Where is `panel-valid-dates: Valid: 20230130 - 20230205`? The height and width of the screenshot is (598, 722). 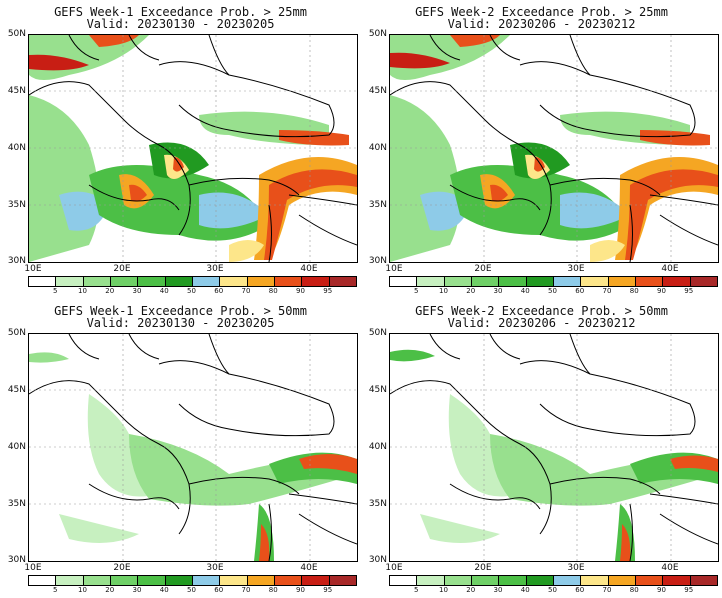
panel-valid-dates: Valid: 20230130 - 20230205 is located at coordinates (180, 323).